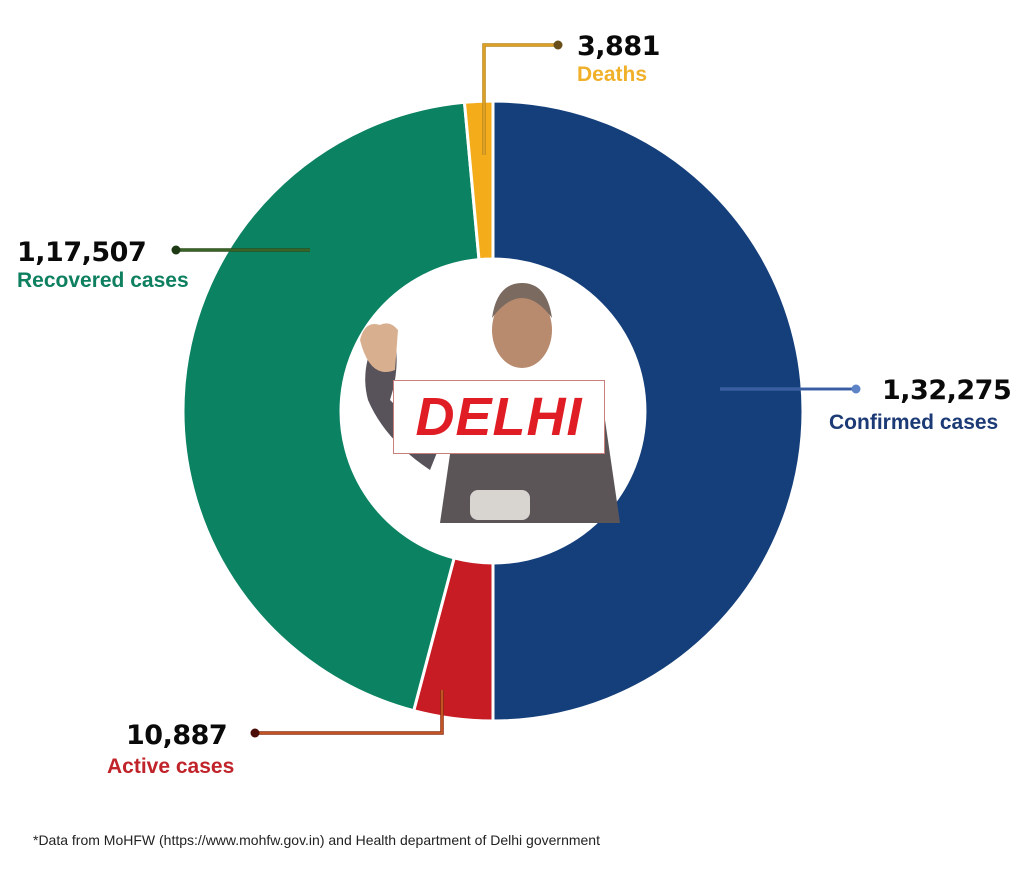 This screenshot has height=875, width=1024. Describe the element at coordinates (82, 252) in the screenshot. I see `recovered-value: 1,17,507` at that location.